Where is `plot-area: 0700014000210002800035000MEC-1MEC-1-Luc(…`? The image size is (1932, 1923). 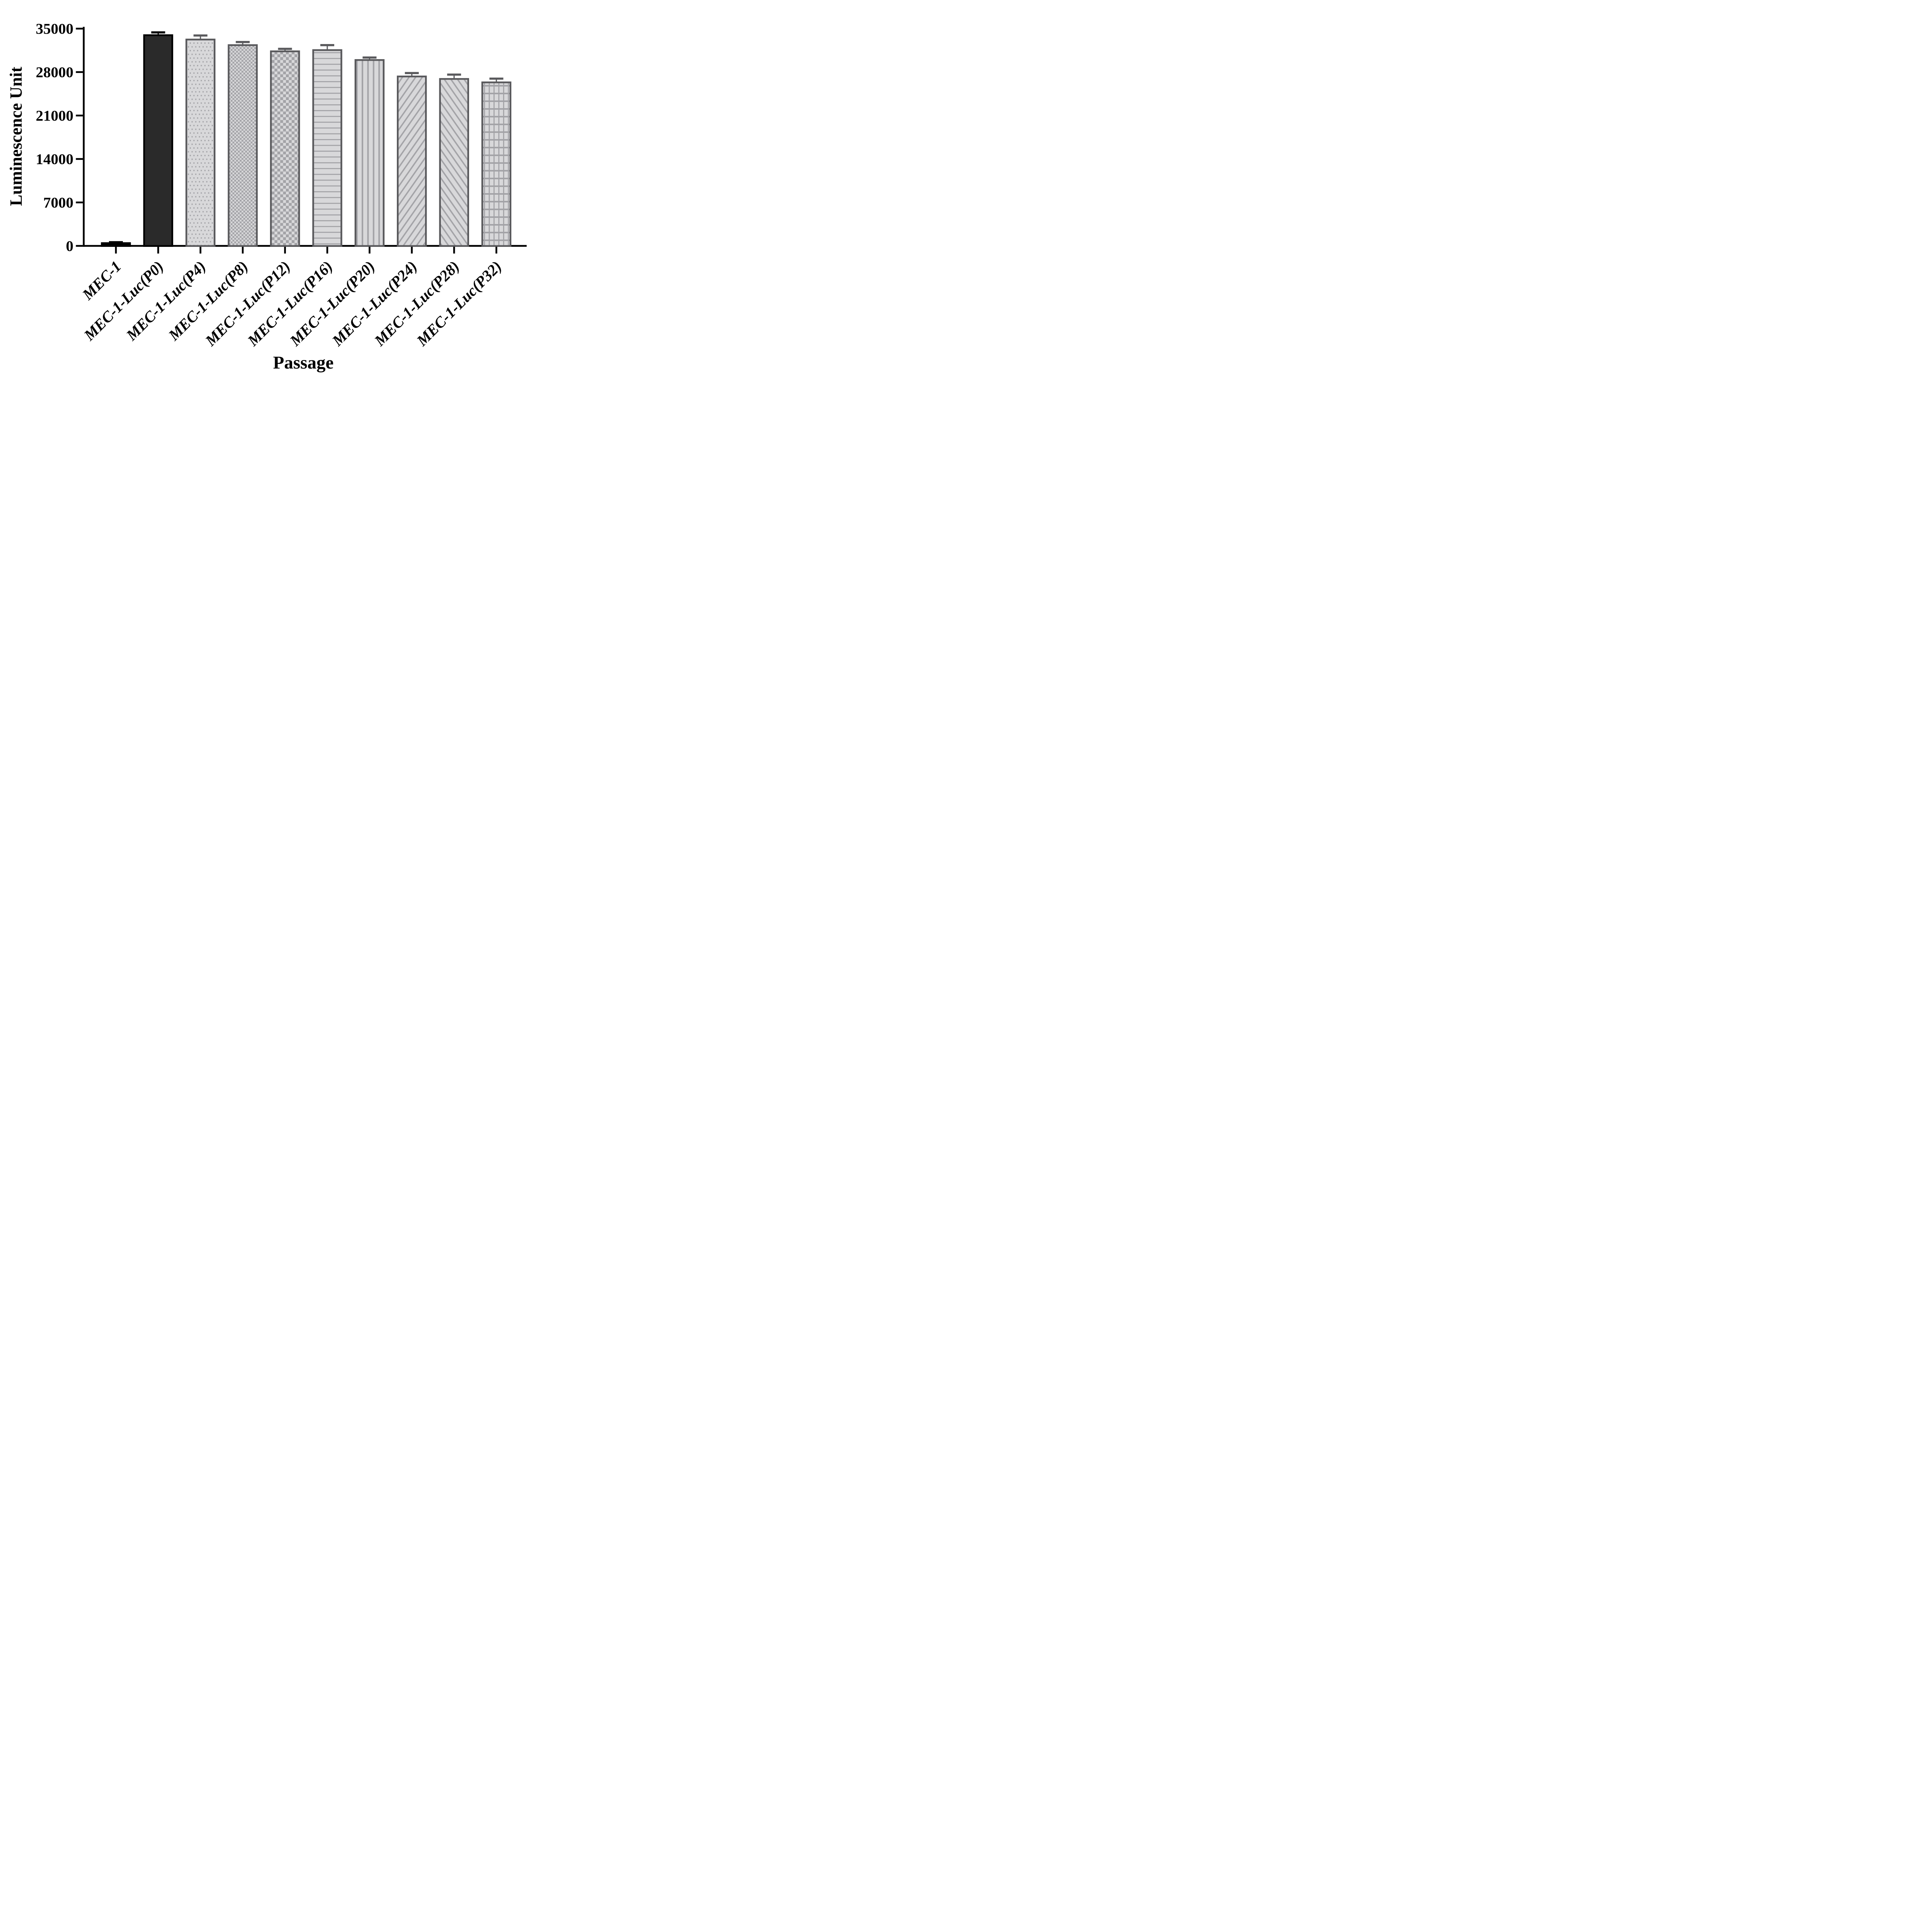
plot-area: 0700014000210002800035000MEC-1MEC-1-Luc(… is located at coordinates (282, 185).